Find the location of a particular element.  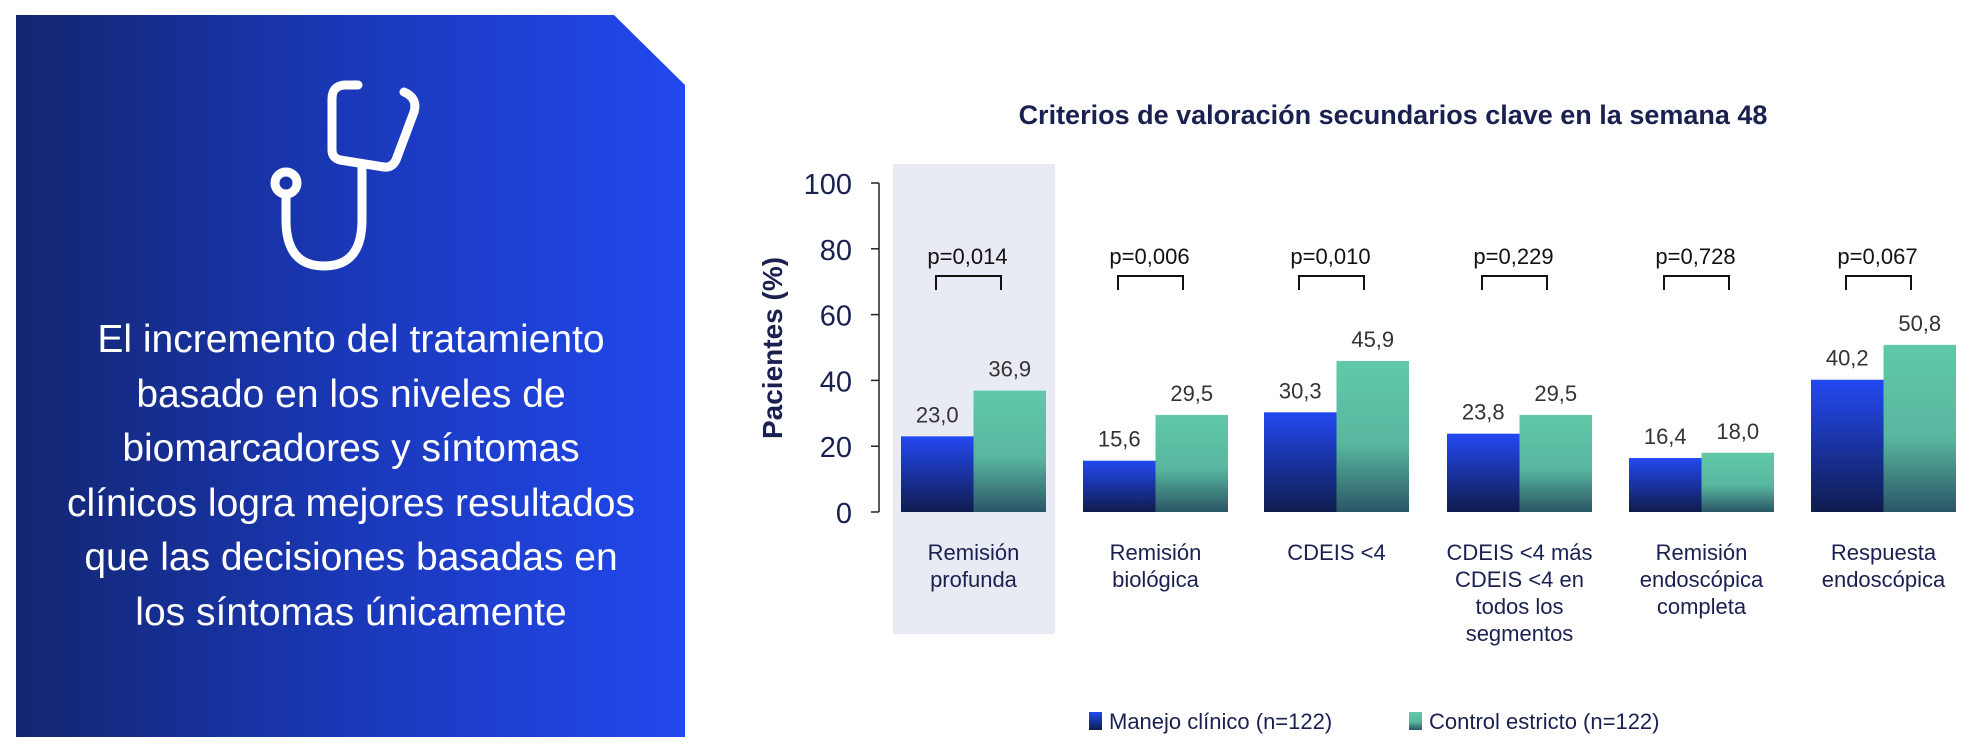

y-tick-label: 20 is located at coordinates (836, 448).